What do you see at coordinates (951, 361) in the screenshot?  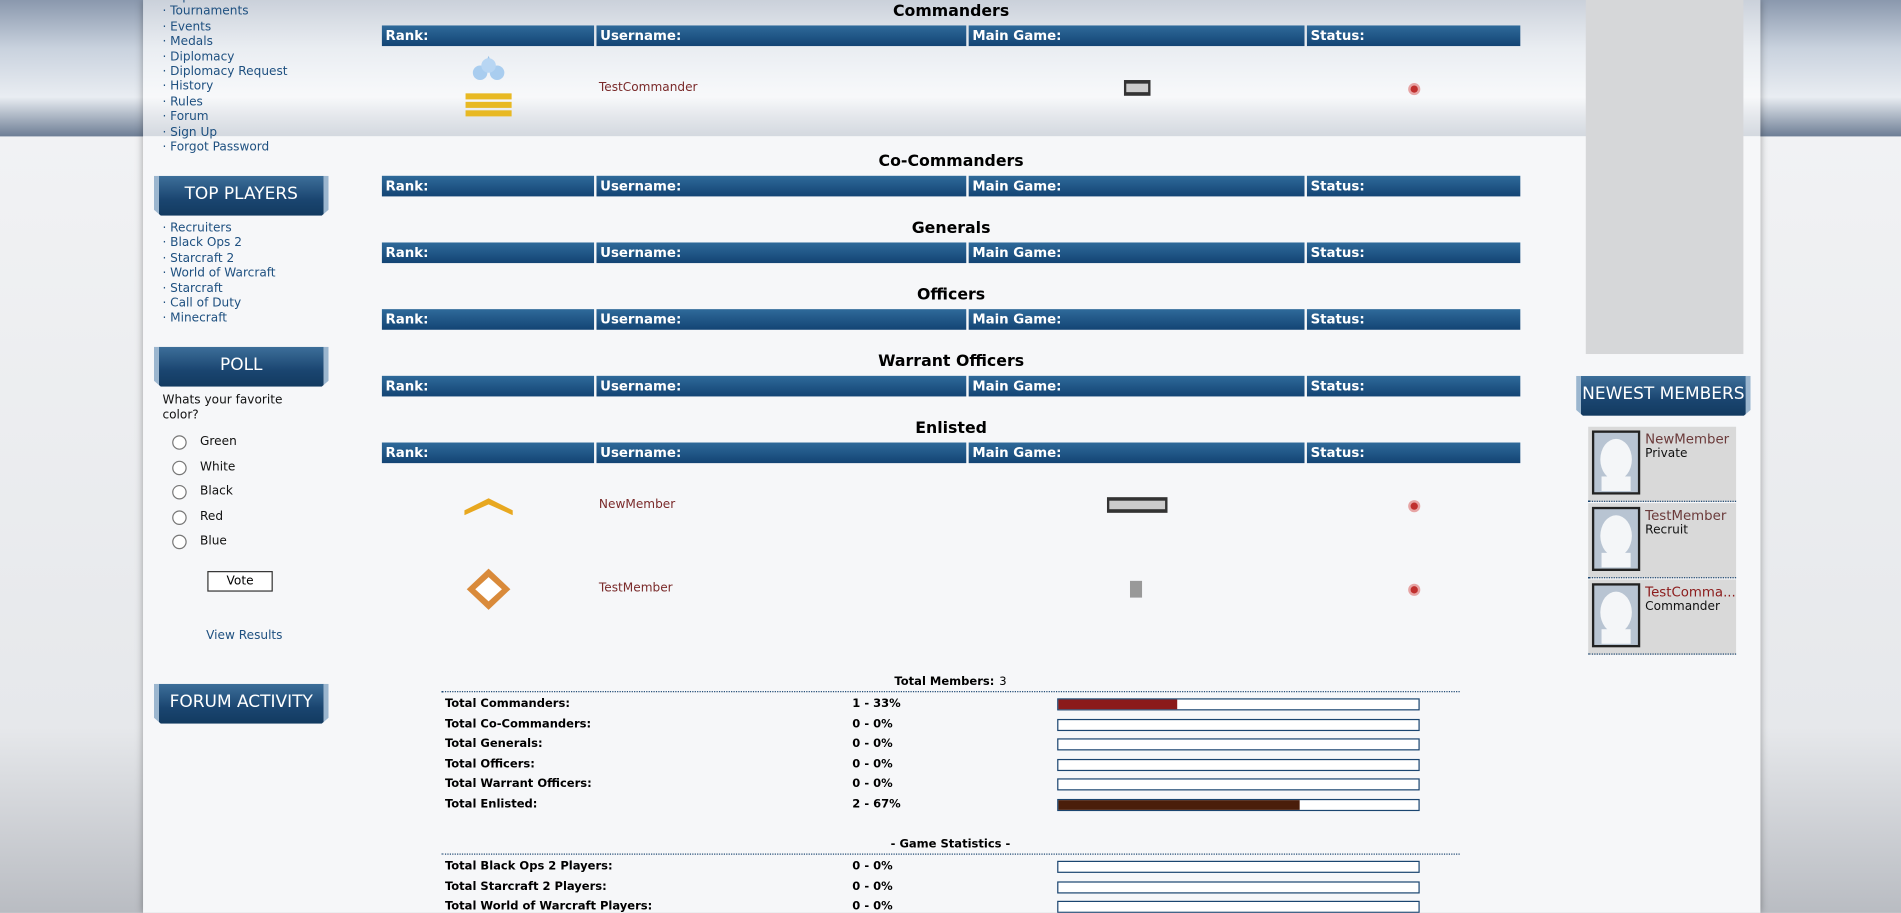 I see `section-title: Warrant Officers` at bounding box center [951, 361].